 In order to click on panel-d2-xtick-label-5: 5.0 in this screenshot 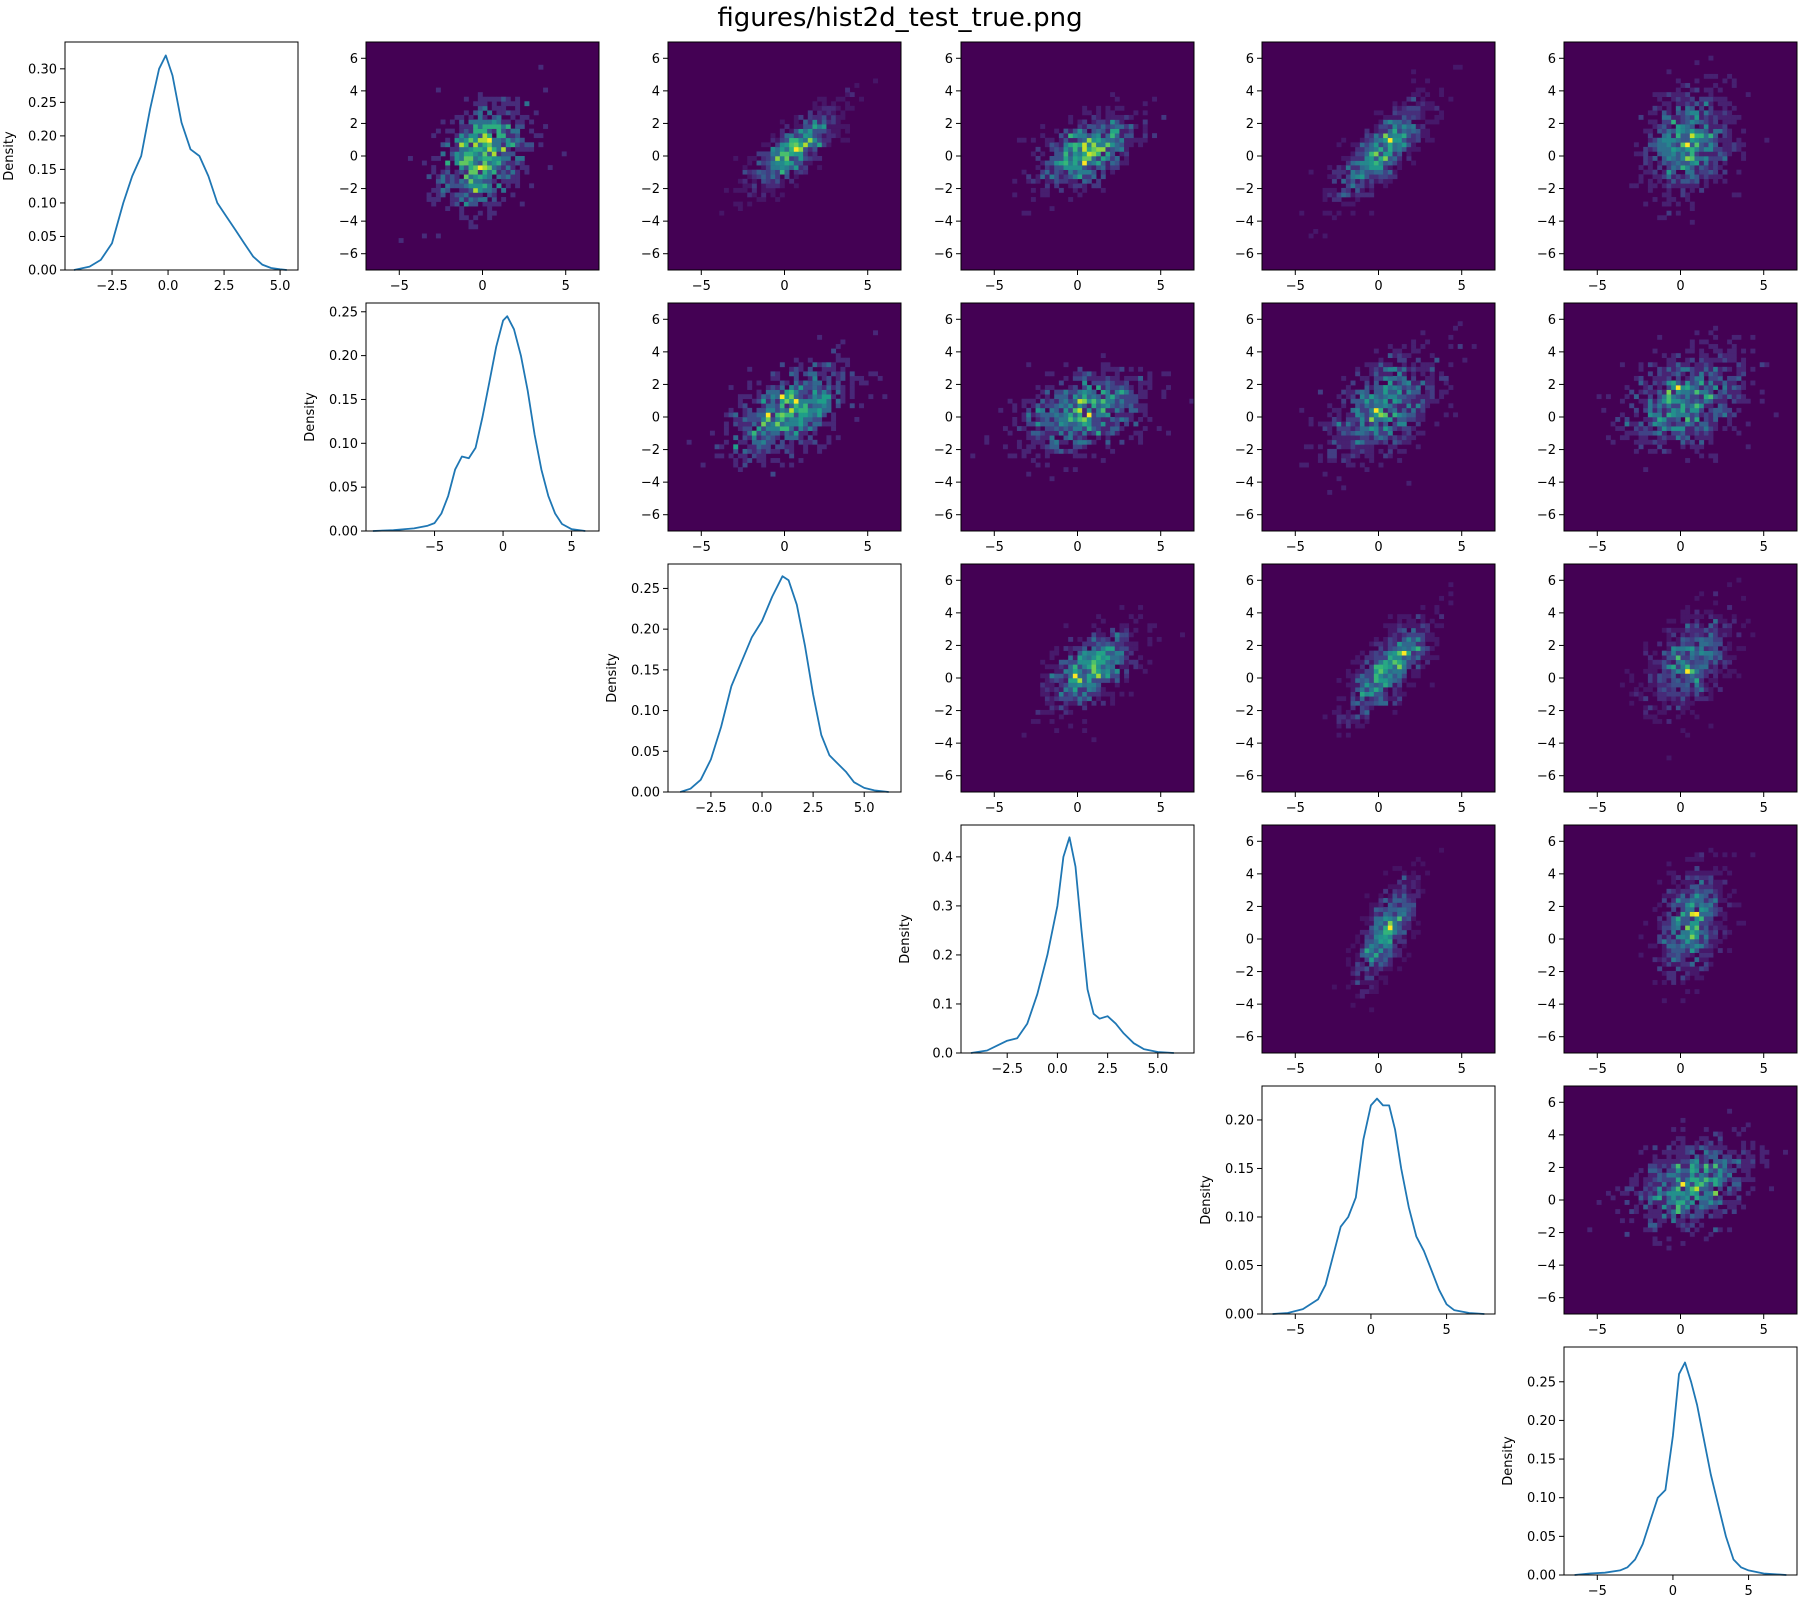, I will do `click(864, 808)`.